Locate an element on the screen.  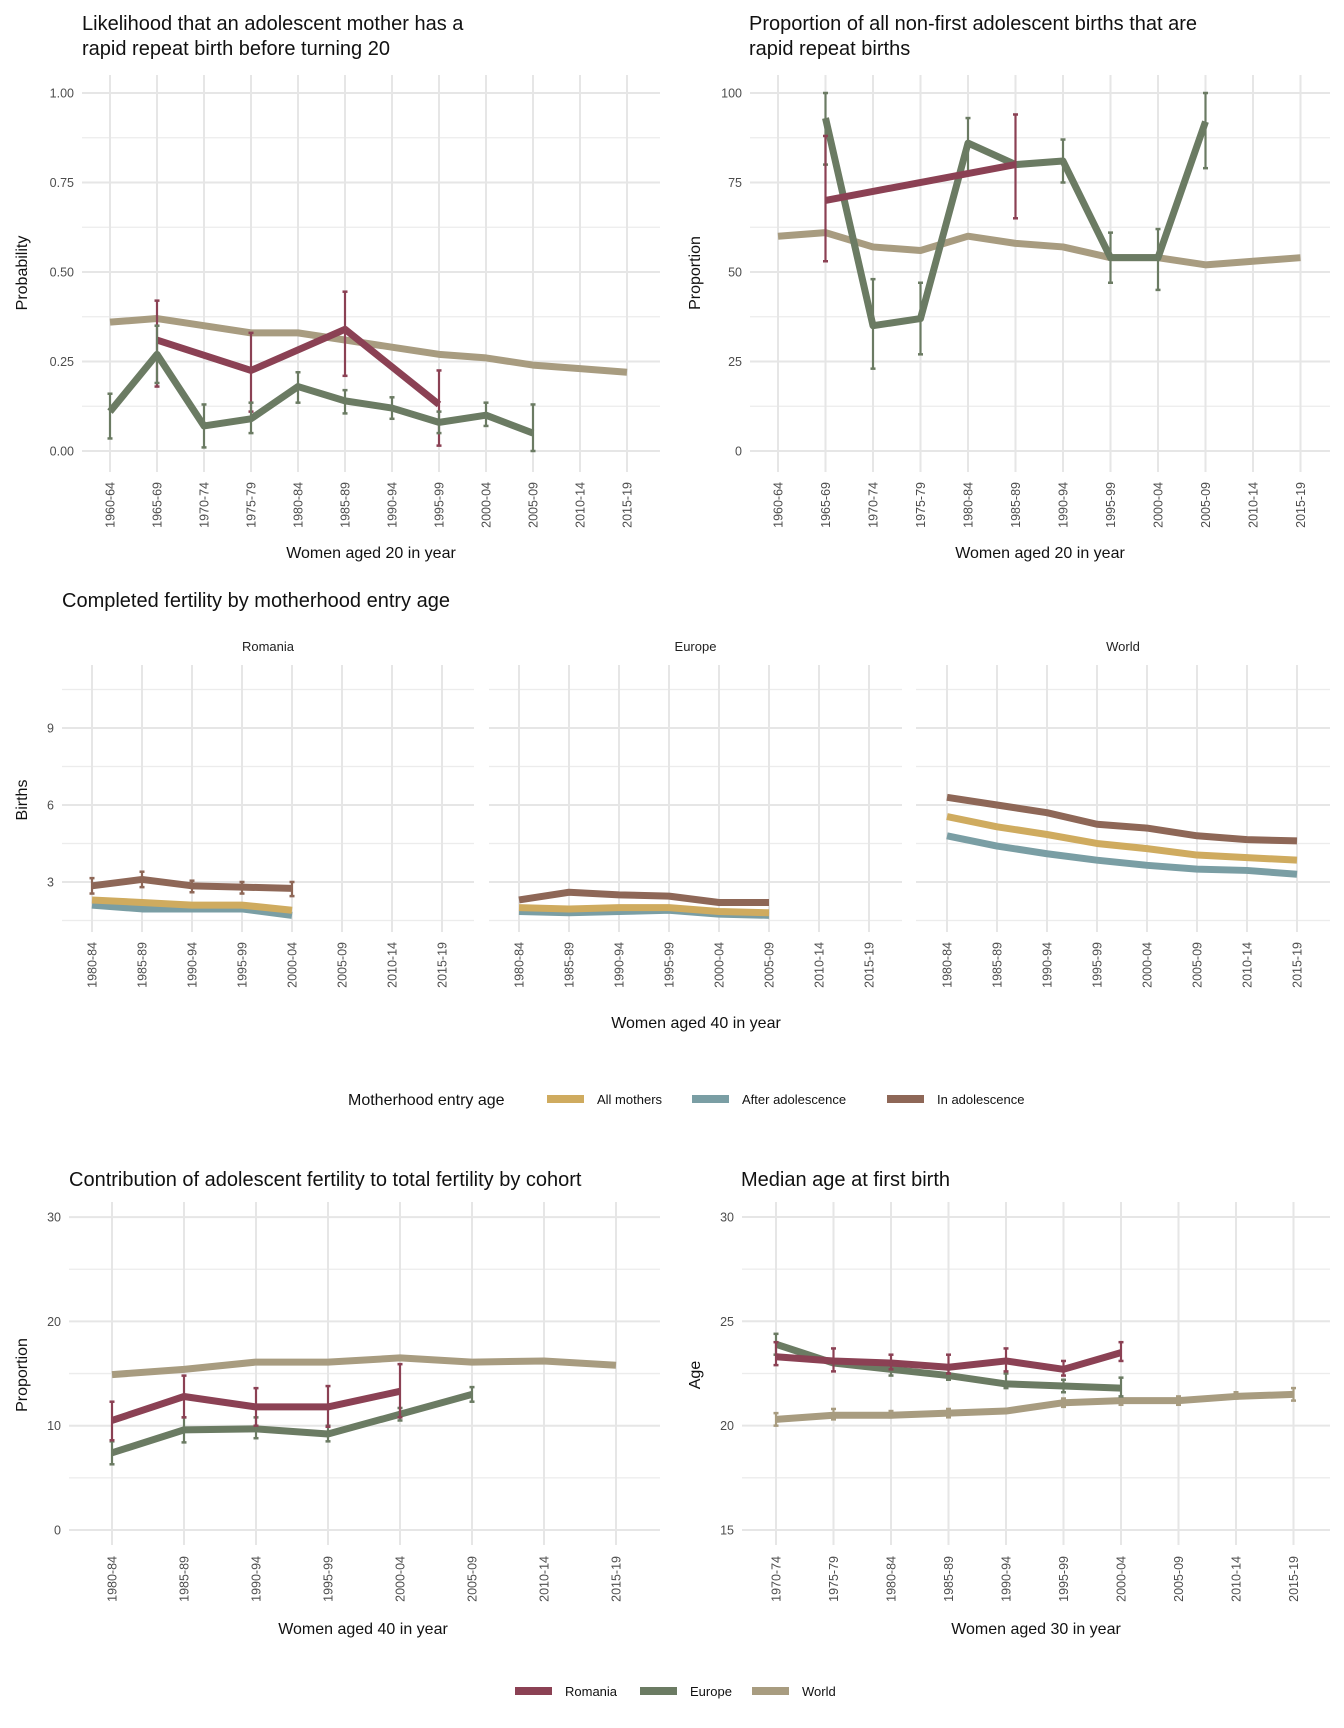
y-tick-label: 0.50 is located at coordinates (62, 273).